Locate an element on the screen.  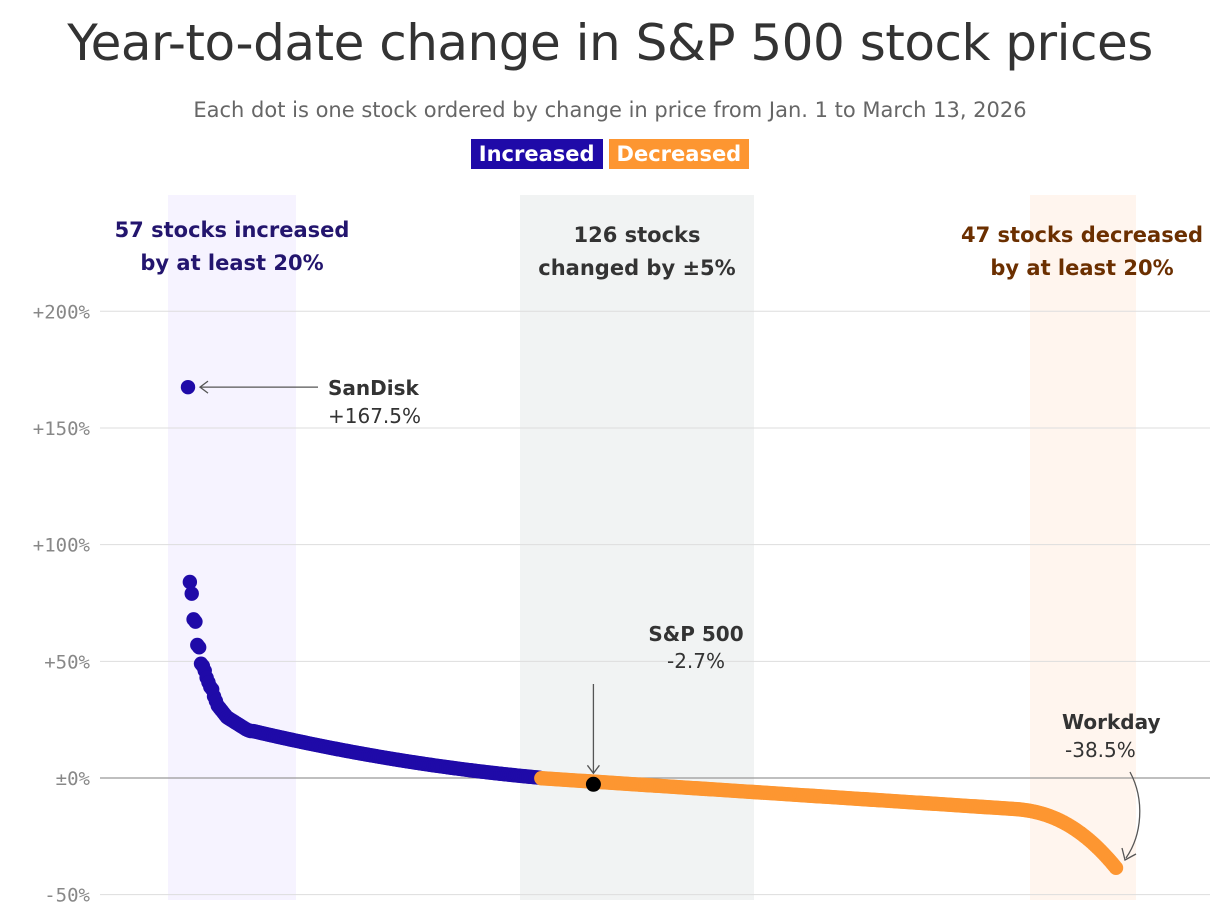
sandisk-arrowhead is located at coordinates (203, 387).